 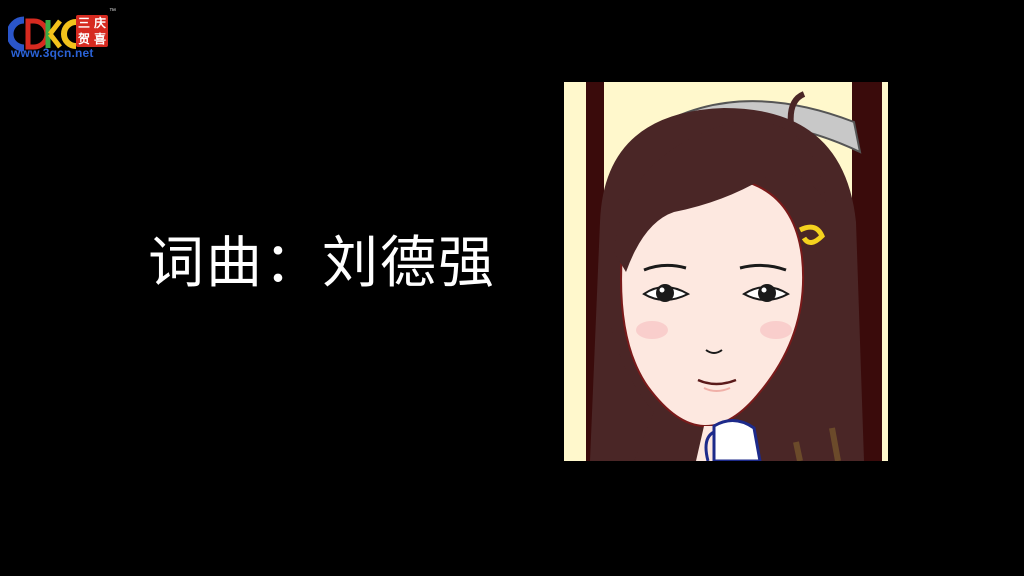 I want to click on badge-char: 贺, so click(x=83, y=39).